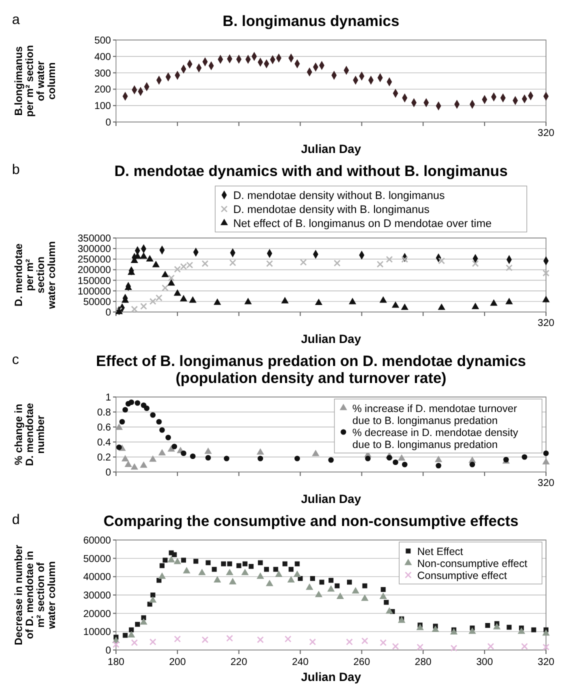  What do you see at coordinates (103, 41) in the screenshot?
I see `y-tick-label: 500` at bounding box center [103, 41].